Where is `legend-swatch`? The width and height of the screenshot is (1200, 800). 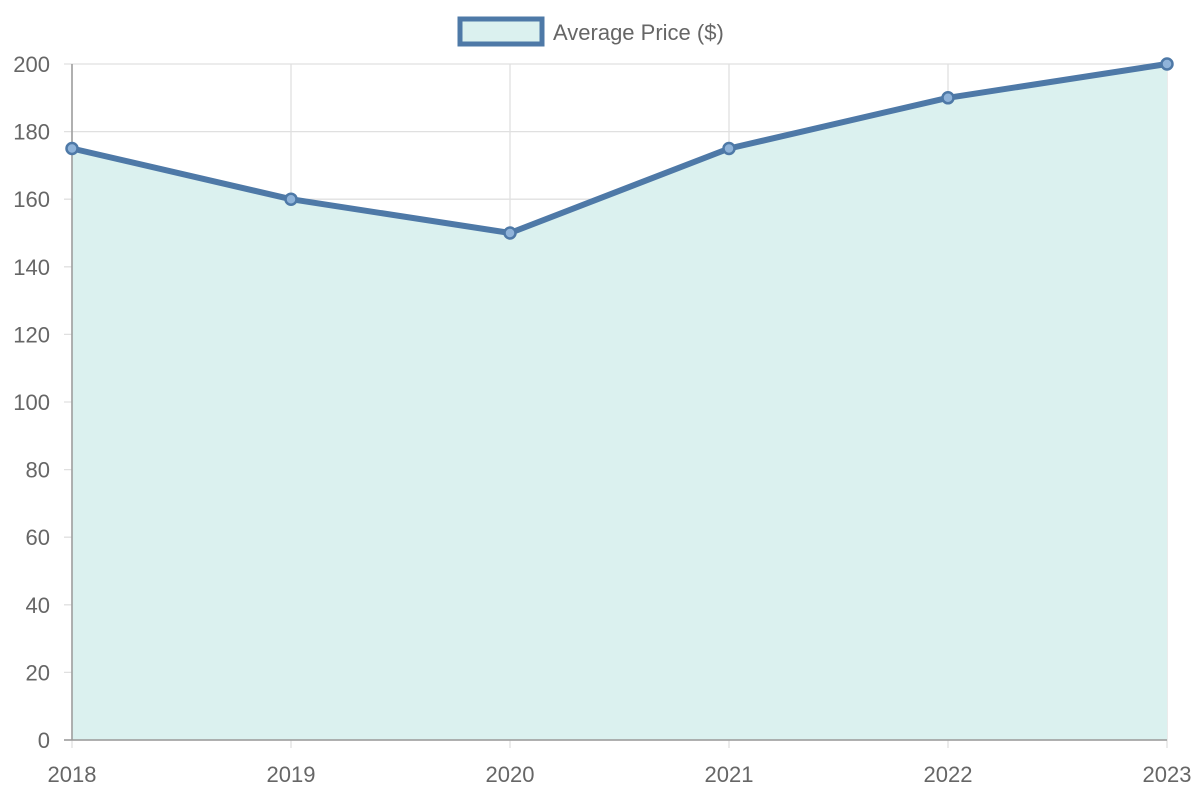
legend-swatch is located at coordinates (501, 31).